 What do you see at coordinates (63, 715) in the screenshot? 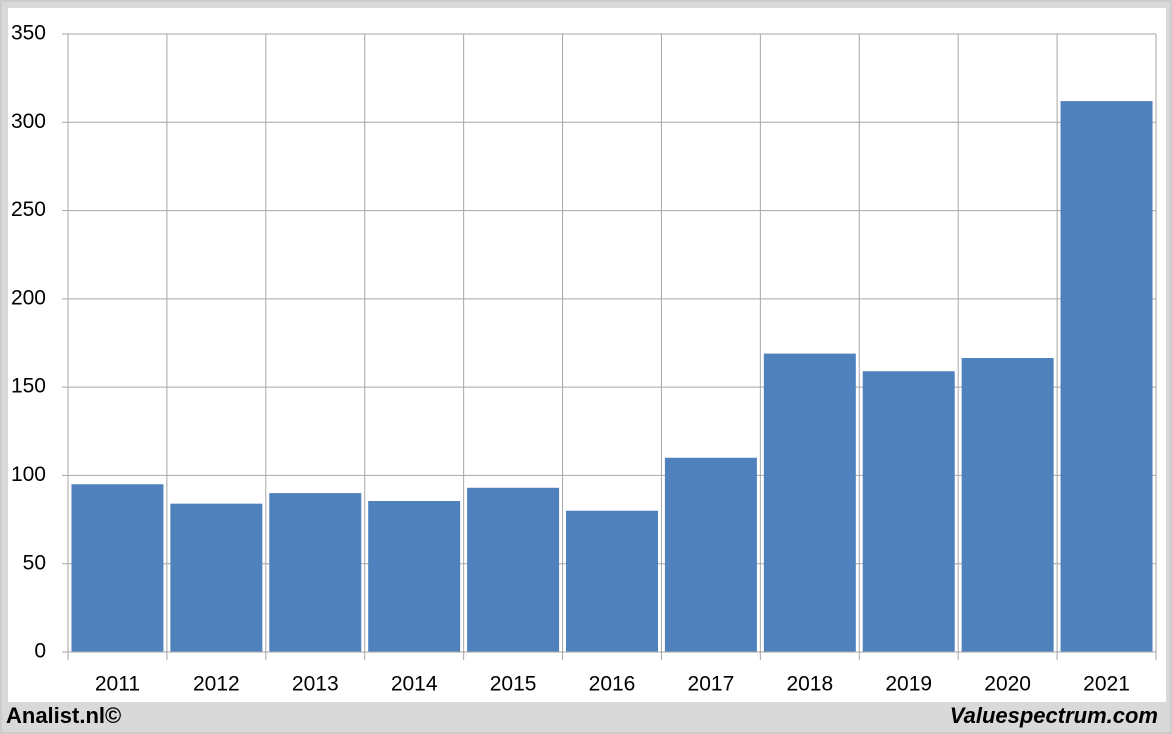
I see `credit-left: Analist.nl©` at bounding box center [63, 715].